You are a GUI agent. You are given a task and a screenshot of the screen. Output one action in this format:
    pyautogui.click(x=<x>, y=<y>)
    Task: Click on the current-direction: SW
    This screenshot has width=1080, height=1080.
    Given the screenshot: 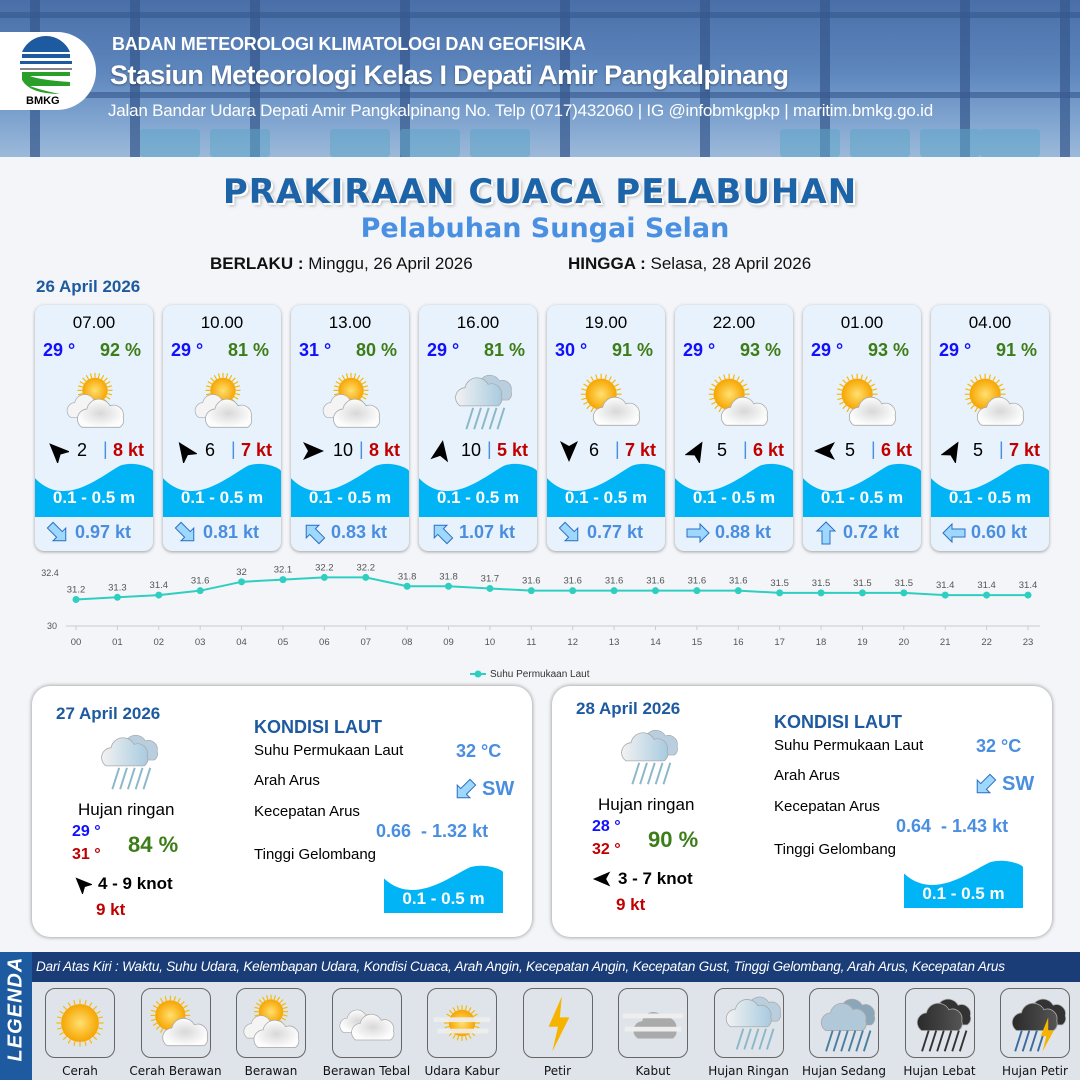 What is the action you would take?
    pyautogui.click(x=1018, y=784)
    